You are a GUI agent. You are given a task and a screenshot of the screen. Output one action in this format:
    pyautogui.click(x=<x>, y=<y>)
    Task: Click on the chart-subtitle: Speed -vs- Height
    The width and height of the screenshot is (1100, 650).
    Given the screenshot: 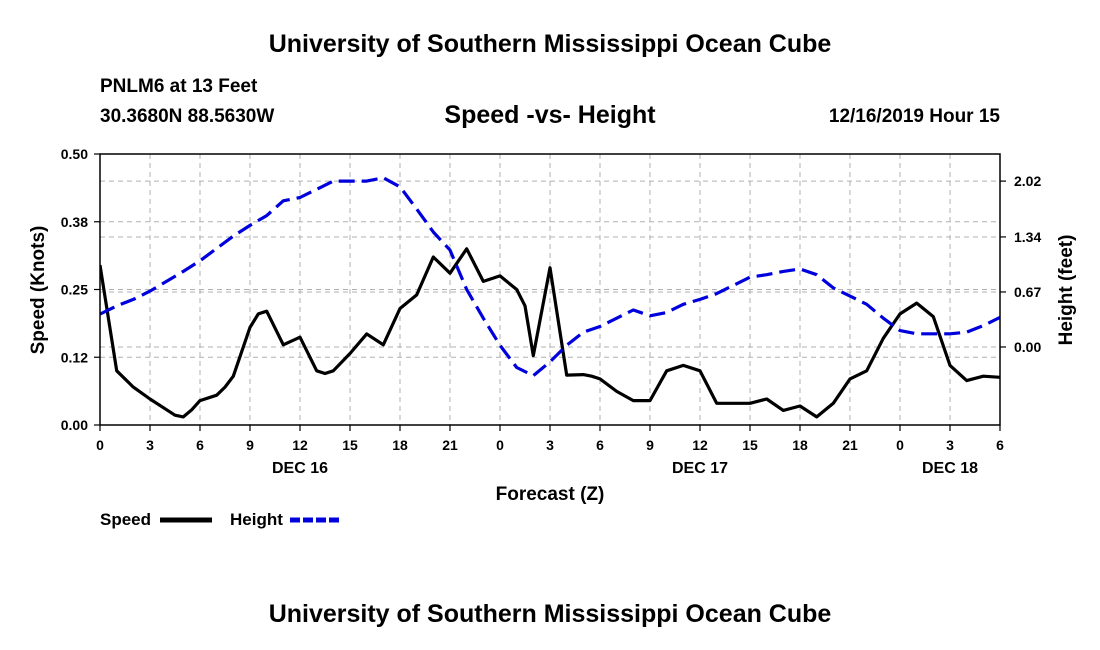 What is the action you would take?
    pyautogui.click(x=550, y=115)
    